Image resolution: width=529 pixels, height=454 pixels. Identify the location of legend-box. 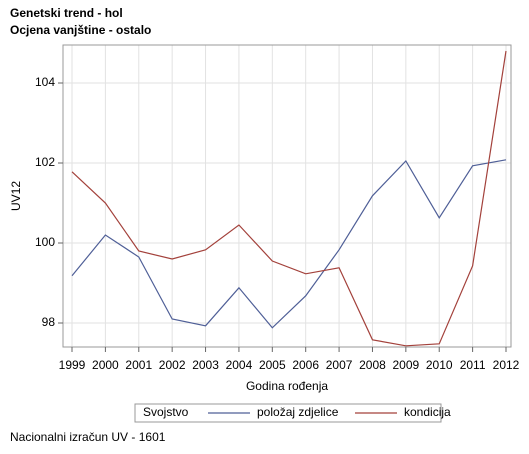
(288, 413).